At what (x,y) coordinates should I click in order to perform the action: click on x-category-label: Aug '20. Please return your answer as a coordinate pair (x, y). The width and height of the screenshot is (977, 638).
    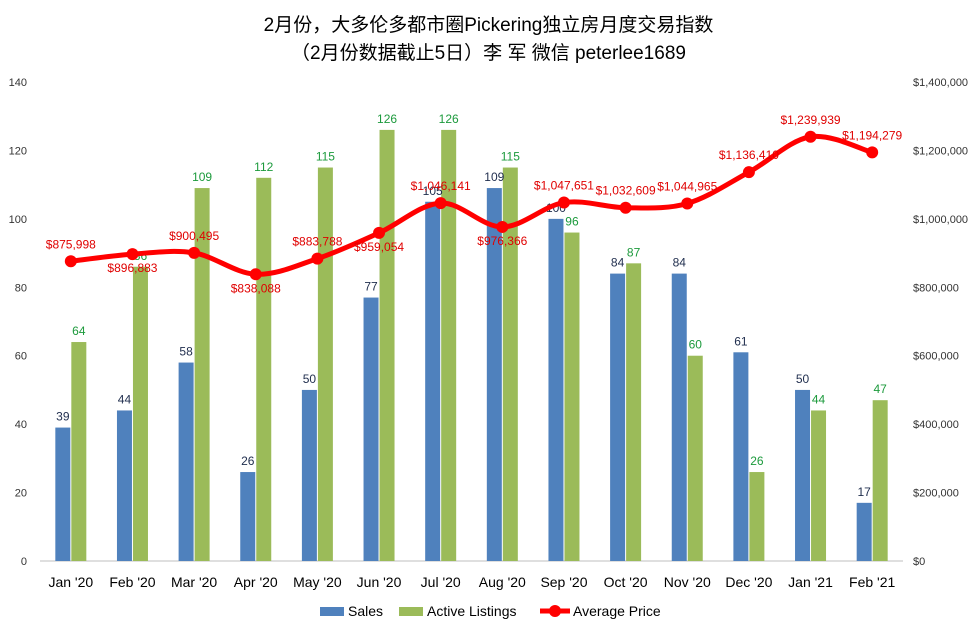
    Looking at the image, I should click on (502, 582).